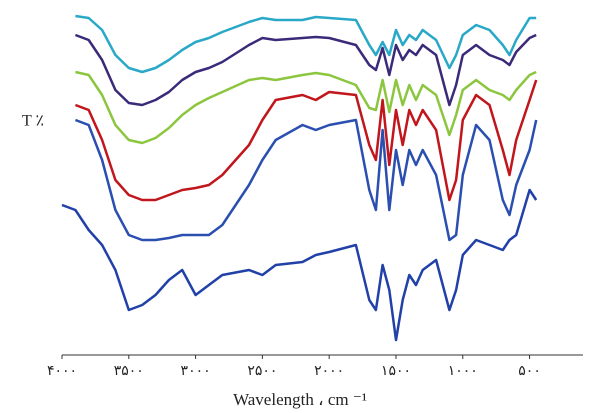 The height and width of the screenshot is (413, 589). Describe the element at coordinates (62, 371) in the screenshot. I see `x-tick-label: ۴۰۰۰` at that location.